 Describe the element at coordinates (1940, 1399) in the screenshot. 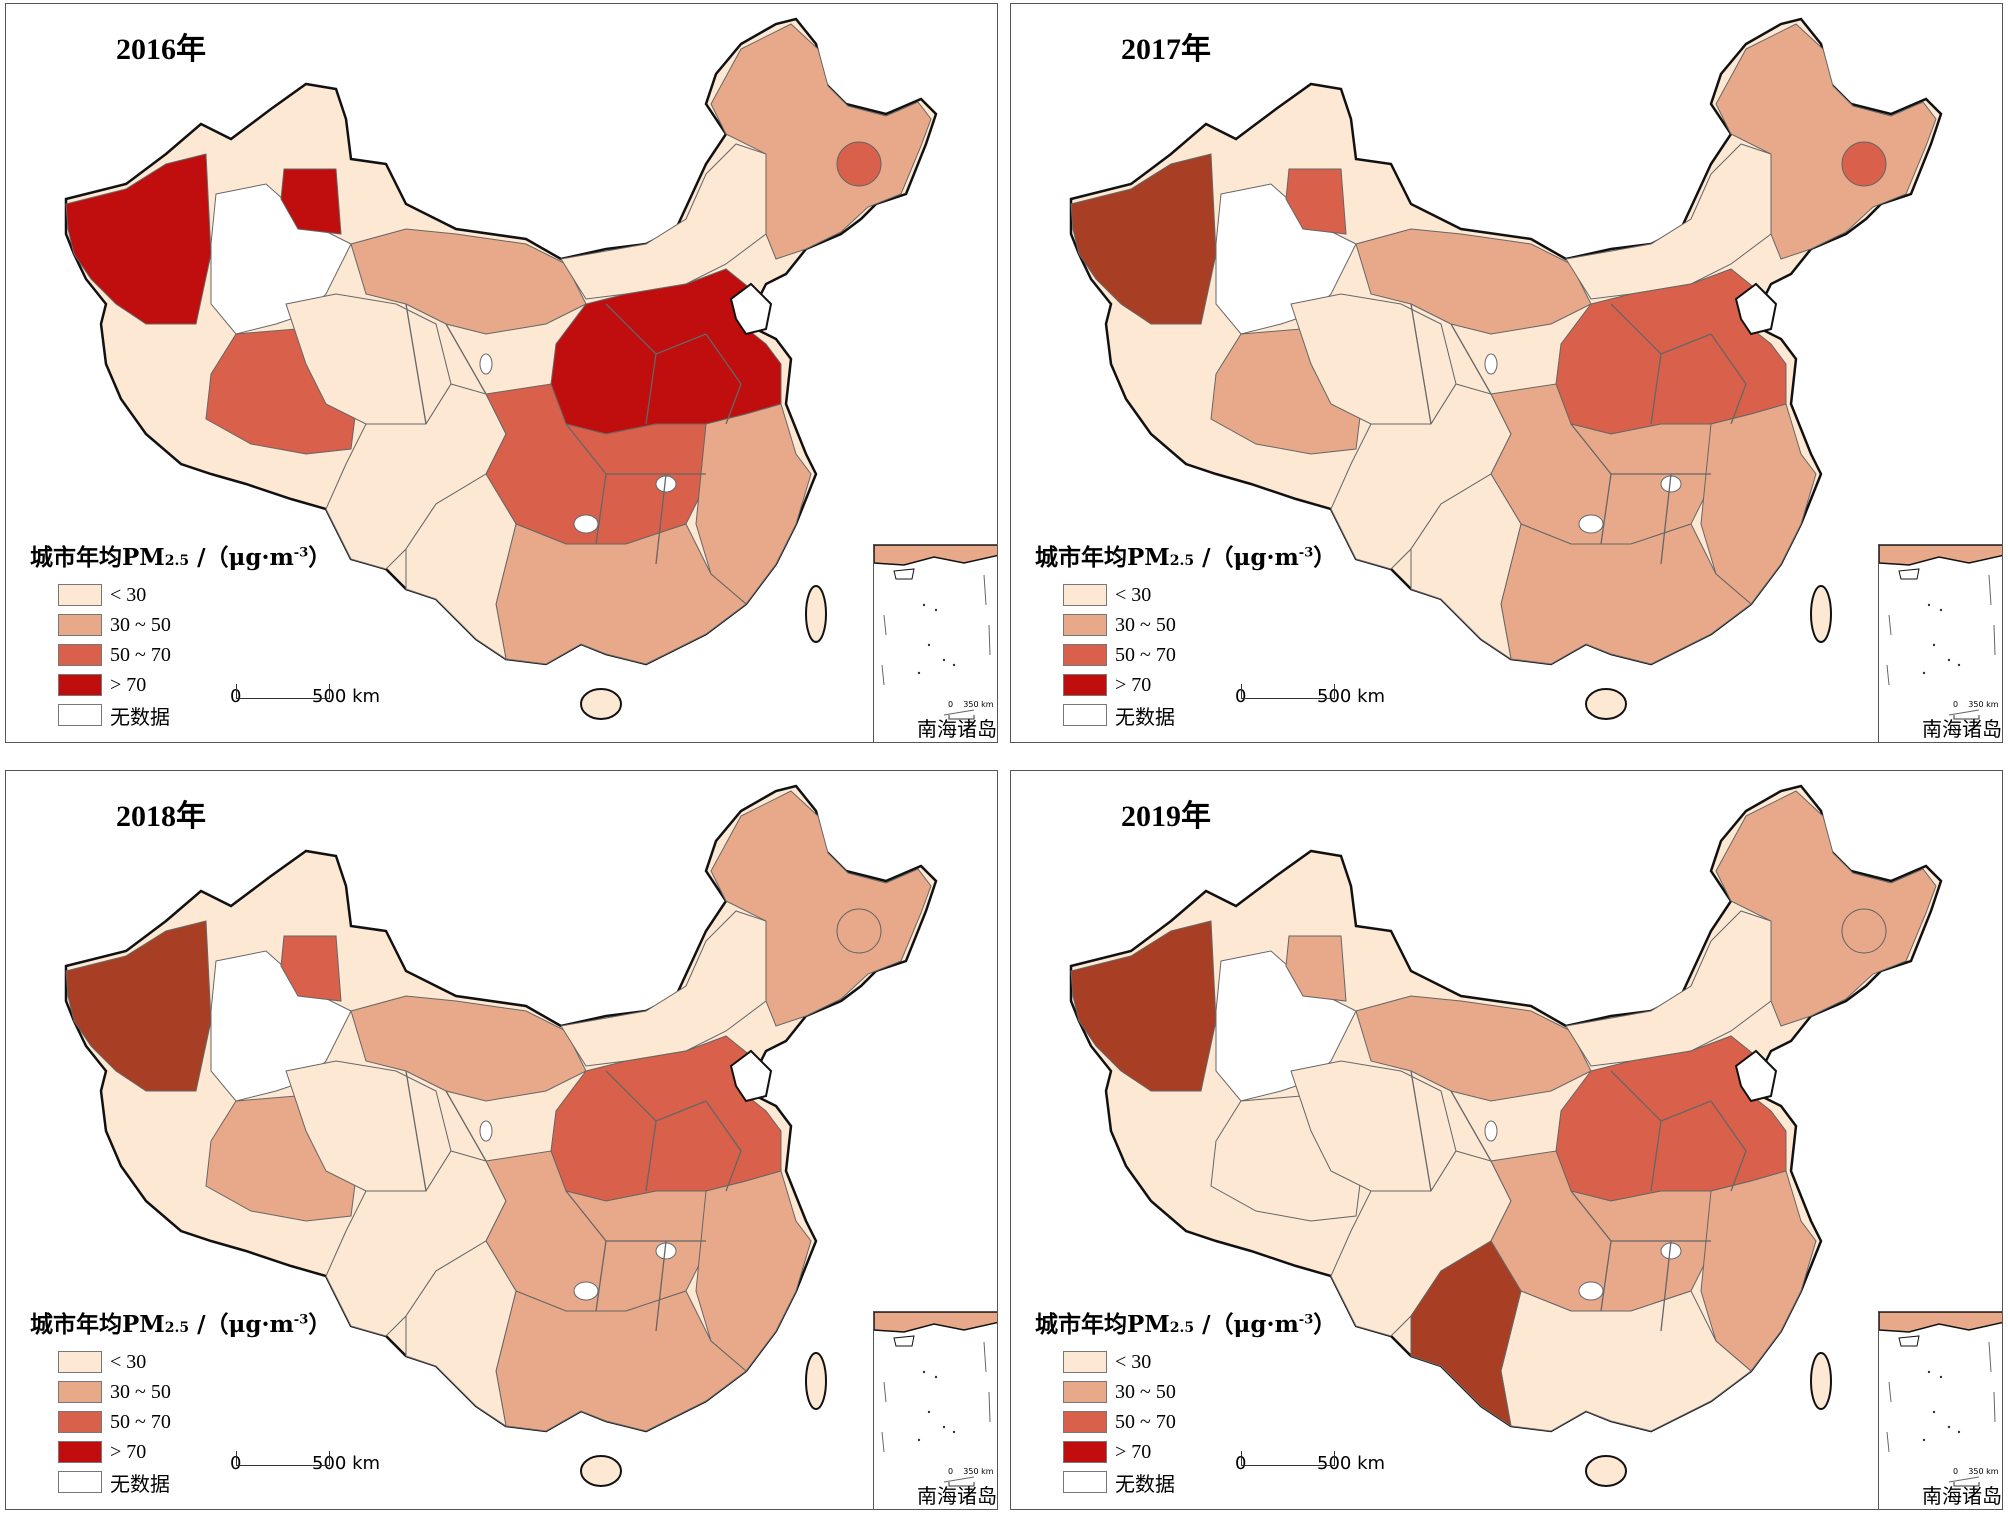

I see `inset-map` at that location.